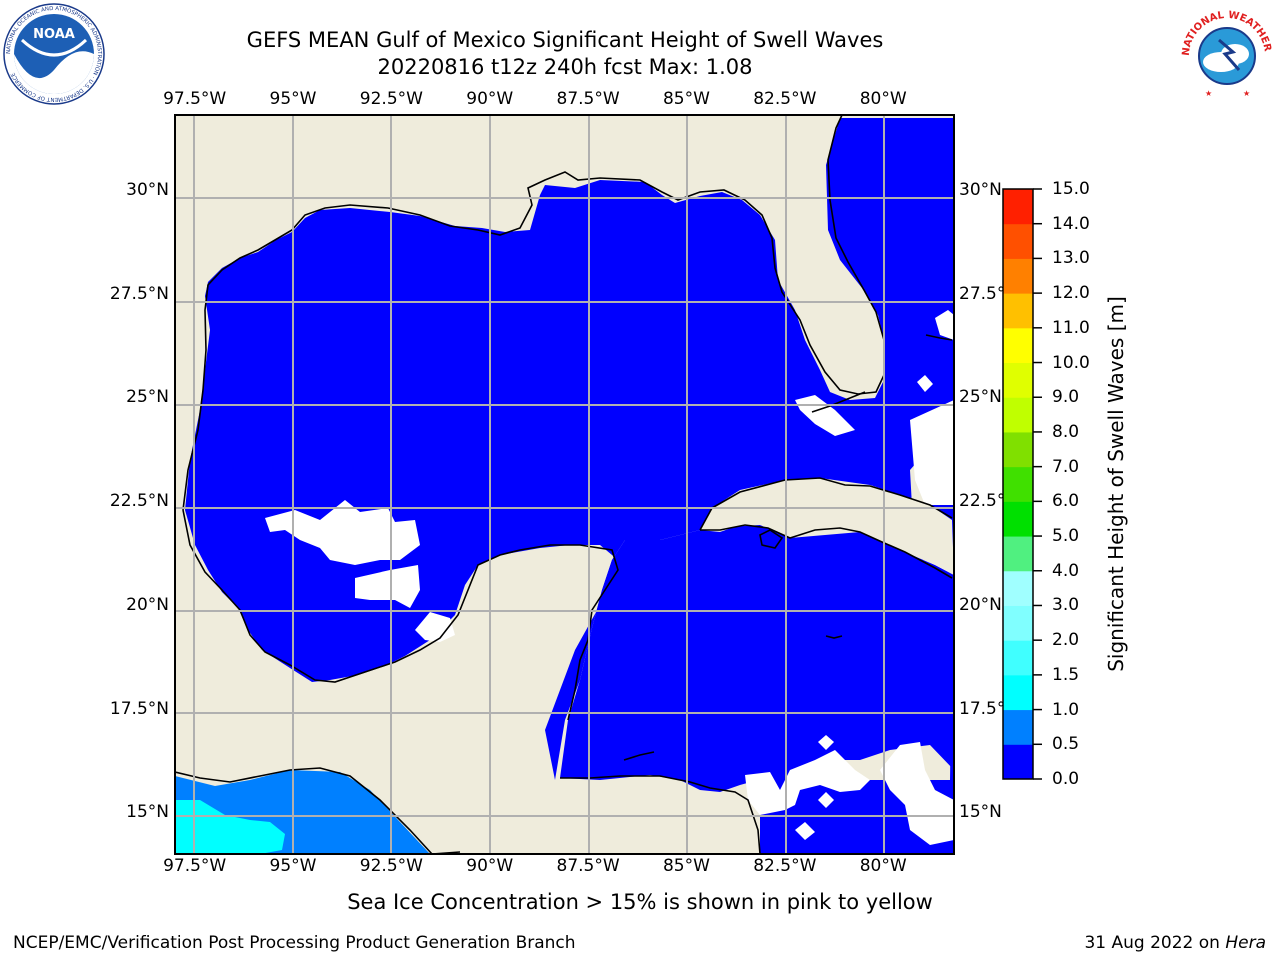 Image resolution: width=1280 pixels, height=960 pixels. I want to click on caribbean-swell-field, so click(757, 660).